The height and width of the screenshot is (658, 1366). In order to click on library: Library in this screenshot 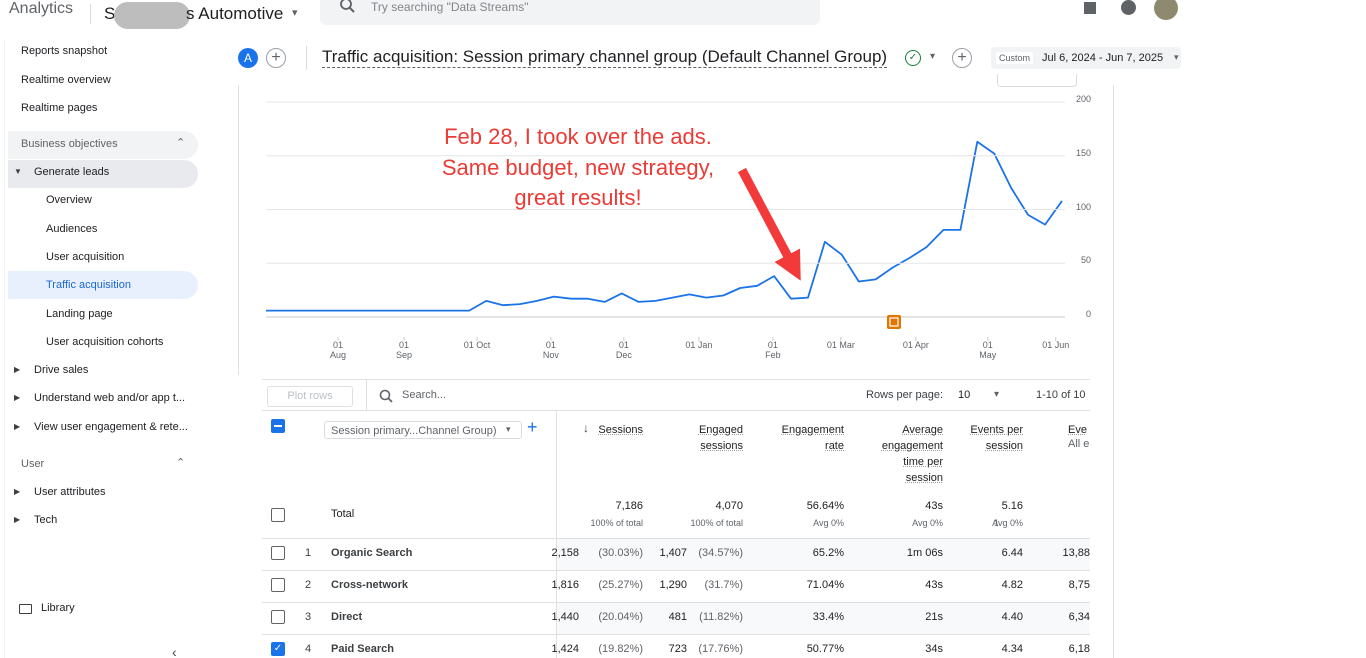, I will do `click(58, 608)`.